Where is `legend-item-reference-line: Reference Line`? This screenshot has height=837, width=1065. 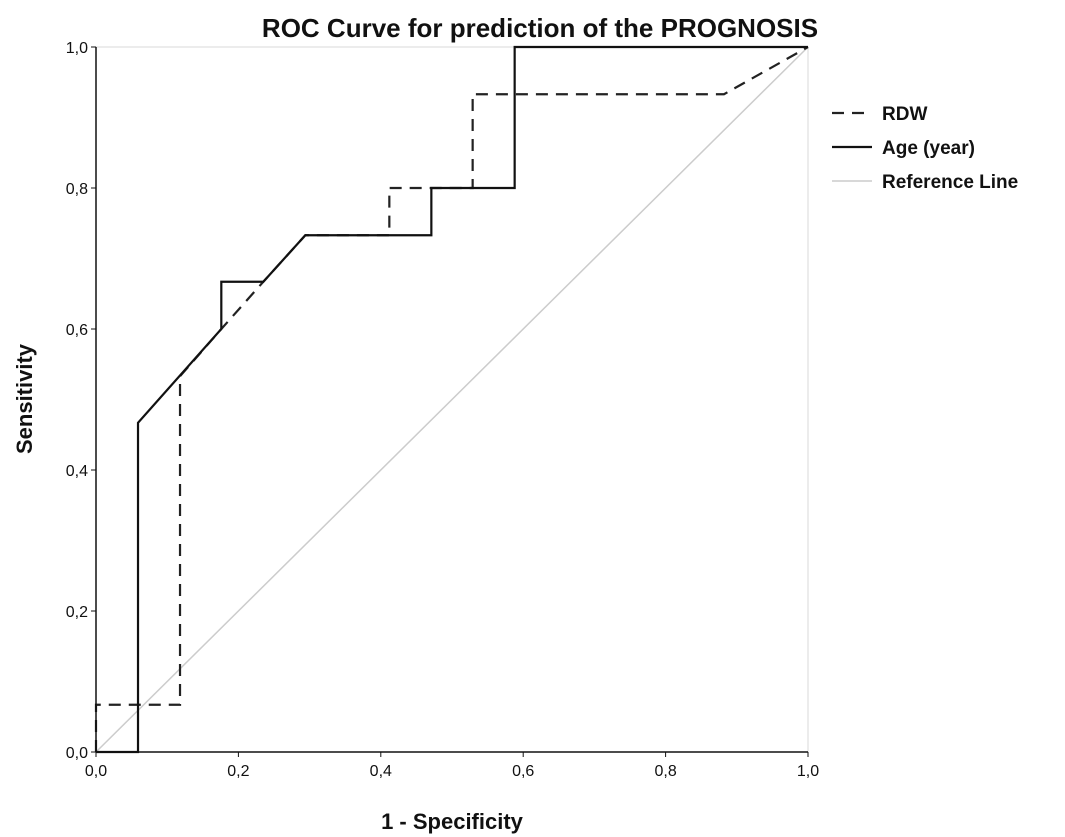 legend-item-reference-line: Reference Line is located at coordinates (925, 182).